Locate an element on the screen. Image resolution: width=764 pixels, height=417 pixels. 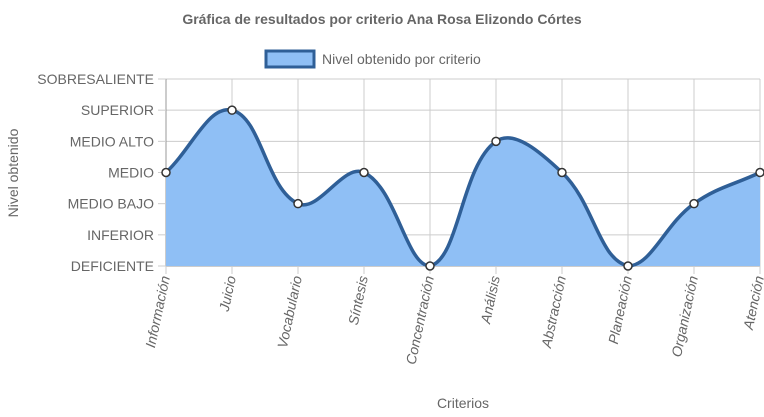
legend-swatch is located at coordinates (290, 59).